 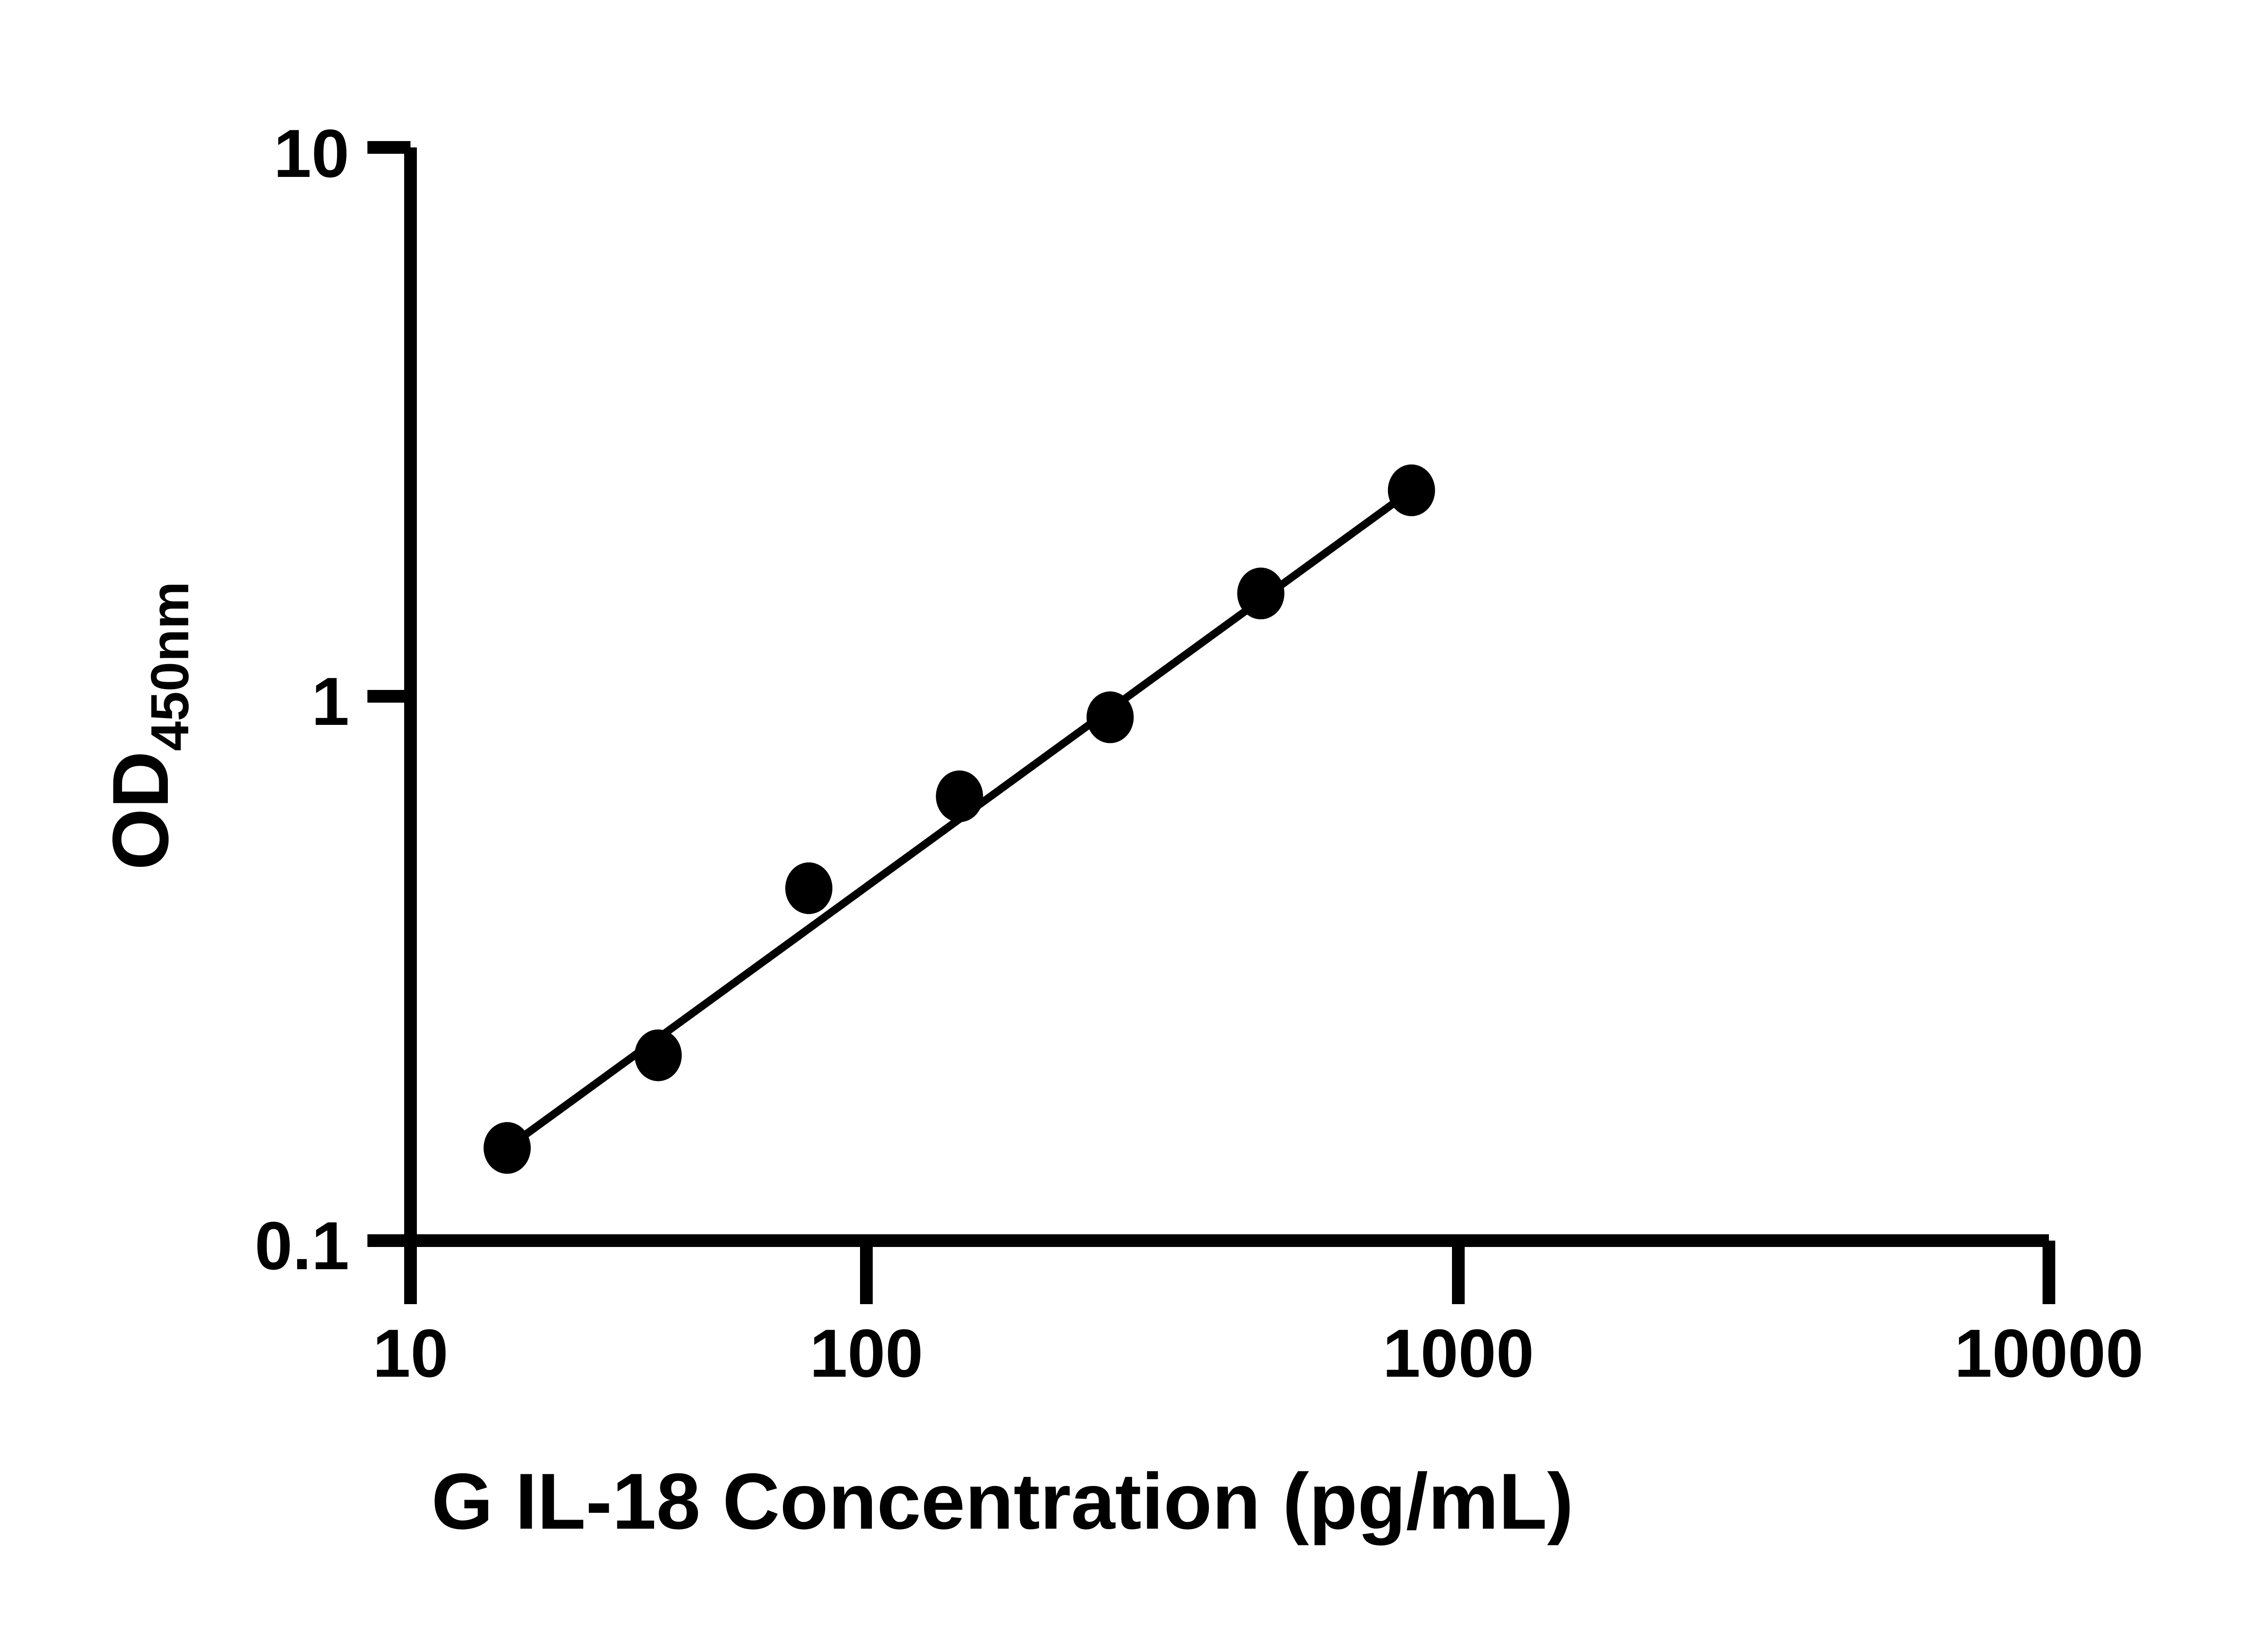 What do you see at coordinates (302, 1246) in the screenshot?
I see `y-tick-label-0-1: 0.1` at bounding box center [302, 1246].